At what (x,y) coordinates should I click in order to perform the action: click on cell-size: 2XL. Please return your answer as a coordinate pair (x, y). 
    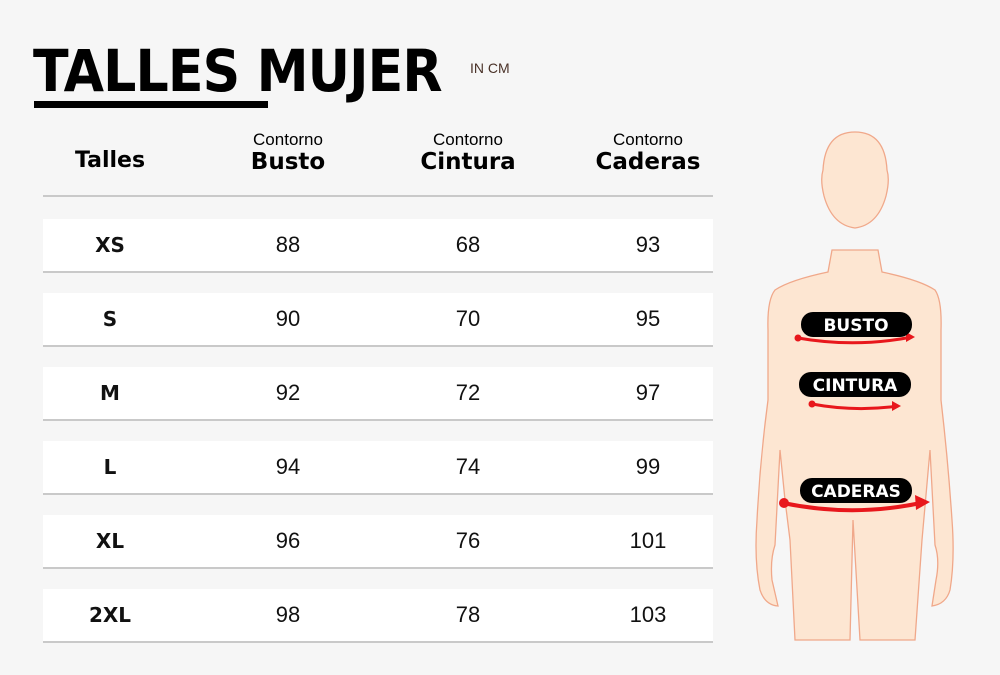
    Looking at the image, I should click on (110, 615).